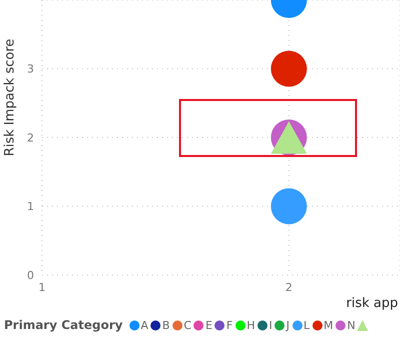 The image size is (400, 342). I want to click on x-axis-title: risk app, so click(372, 303).